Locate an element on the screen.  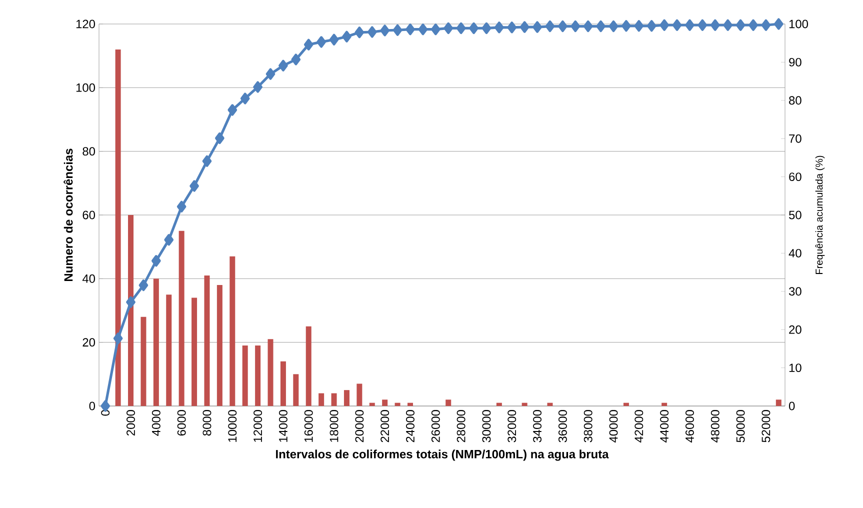
x-tick-label: 36000 is located at coordinates (562, 426).